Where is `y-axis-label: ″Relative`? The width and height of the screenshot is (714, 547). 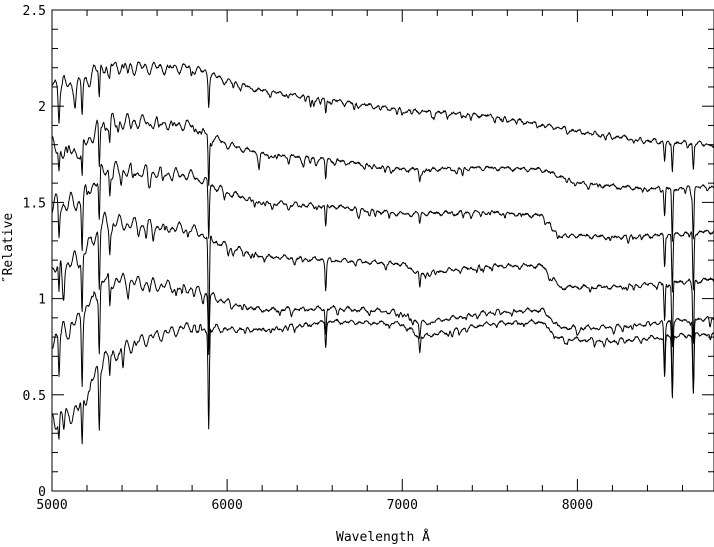
y-axis-label: ″Relative is located at coordinates (8, 248).